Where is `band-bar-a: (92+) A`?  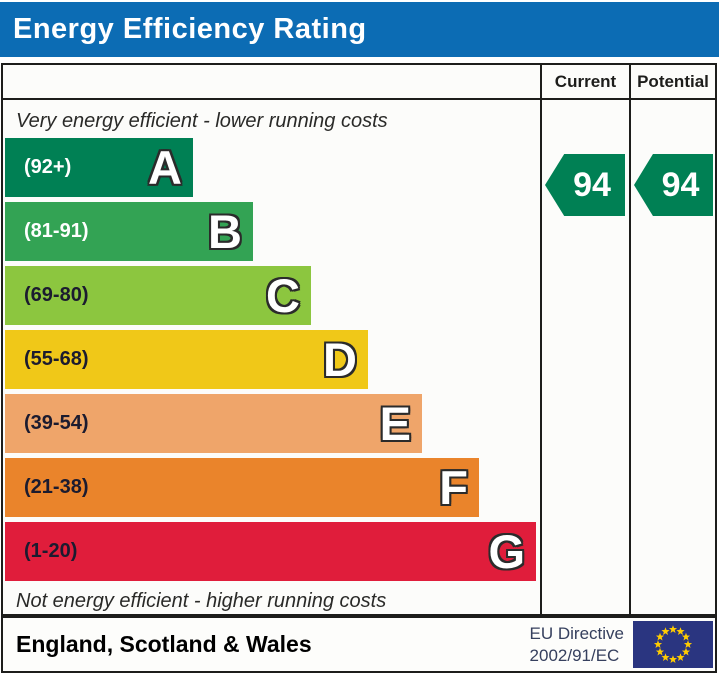 band-bar-a: (92+) A is located at coordinates (99, 167).